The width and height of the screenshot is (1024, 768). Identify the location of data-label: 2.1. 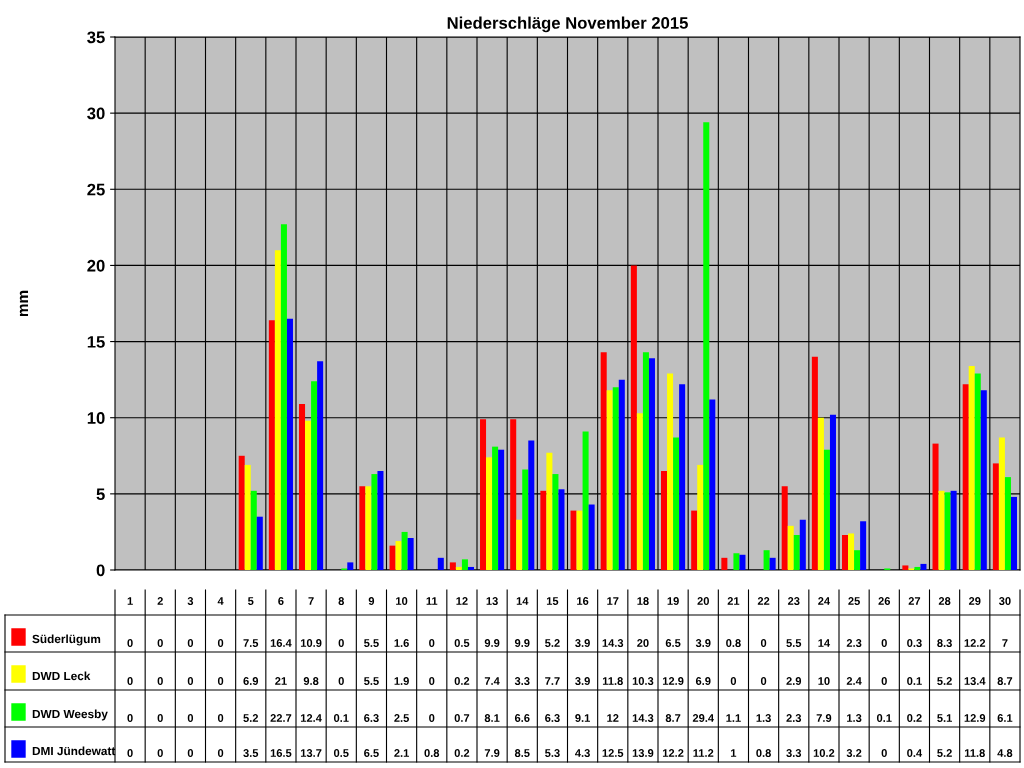
(401, 753).